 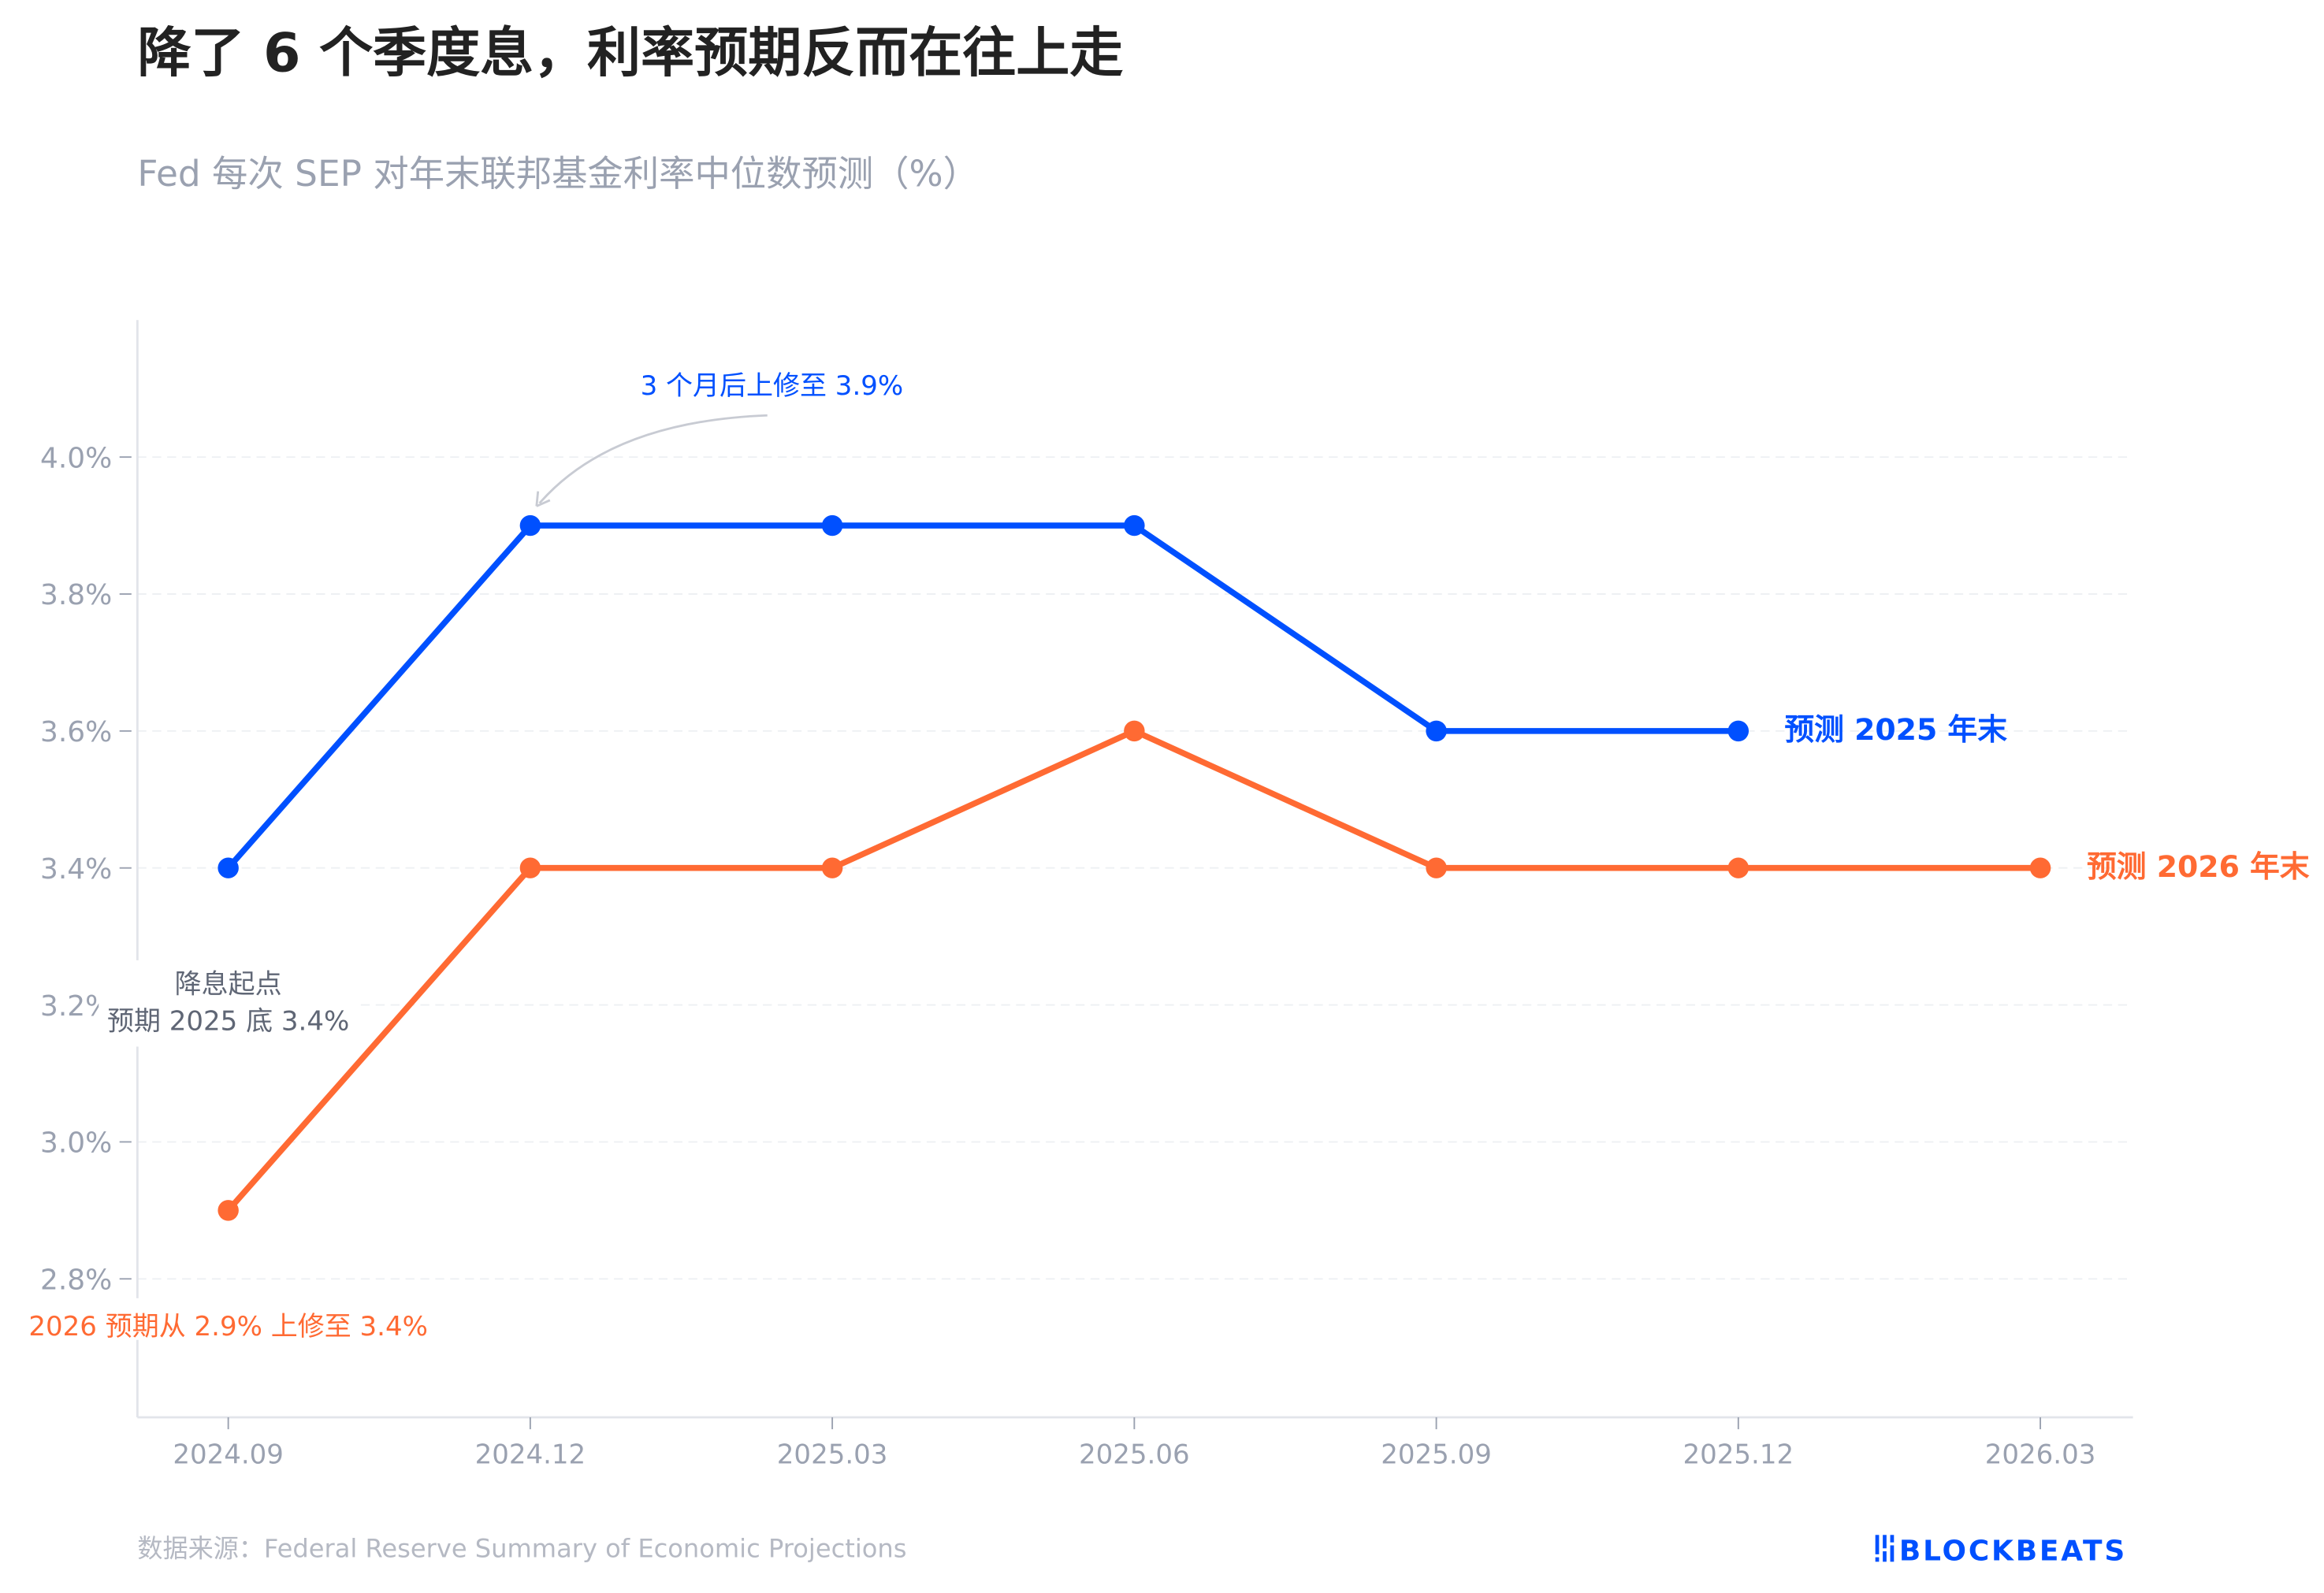 What do you see at coordinates (228, 1455) in the screenshot?
I see `x-tick-label: 2024.09` at bounding box center [228, 1455].